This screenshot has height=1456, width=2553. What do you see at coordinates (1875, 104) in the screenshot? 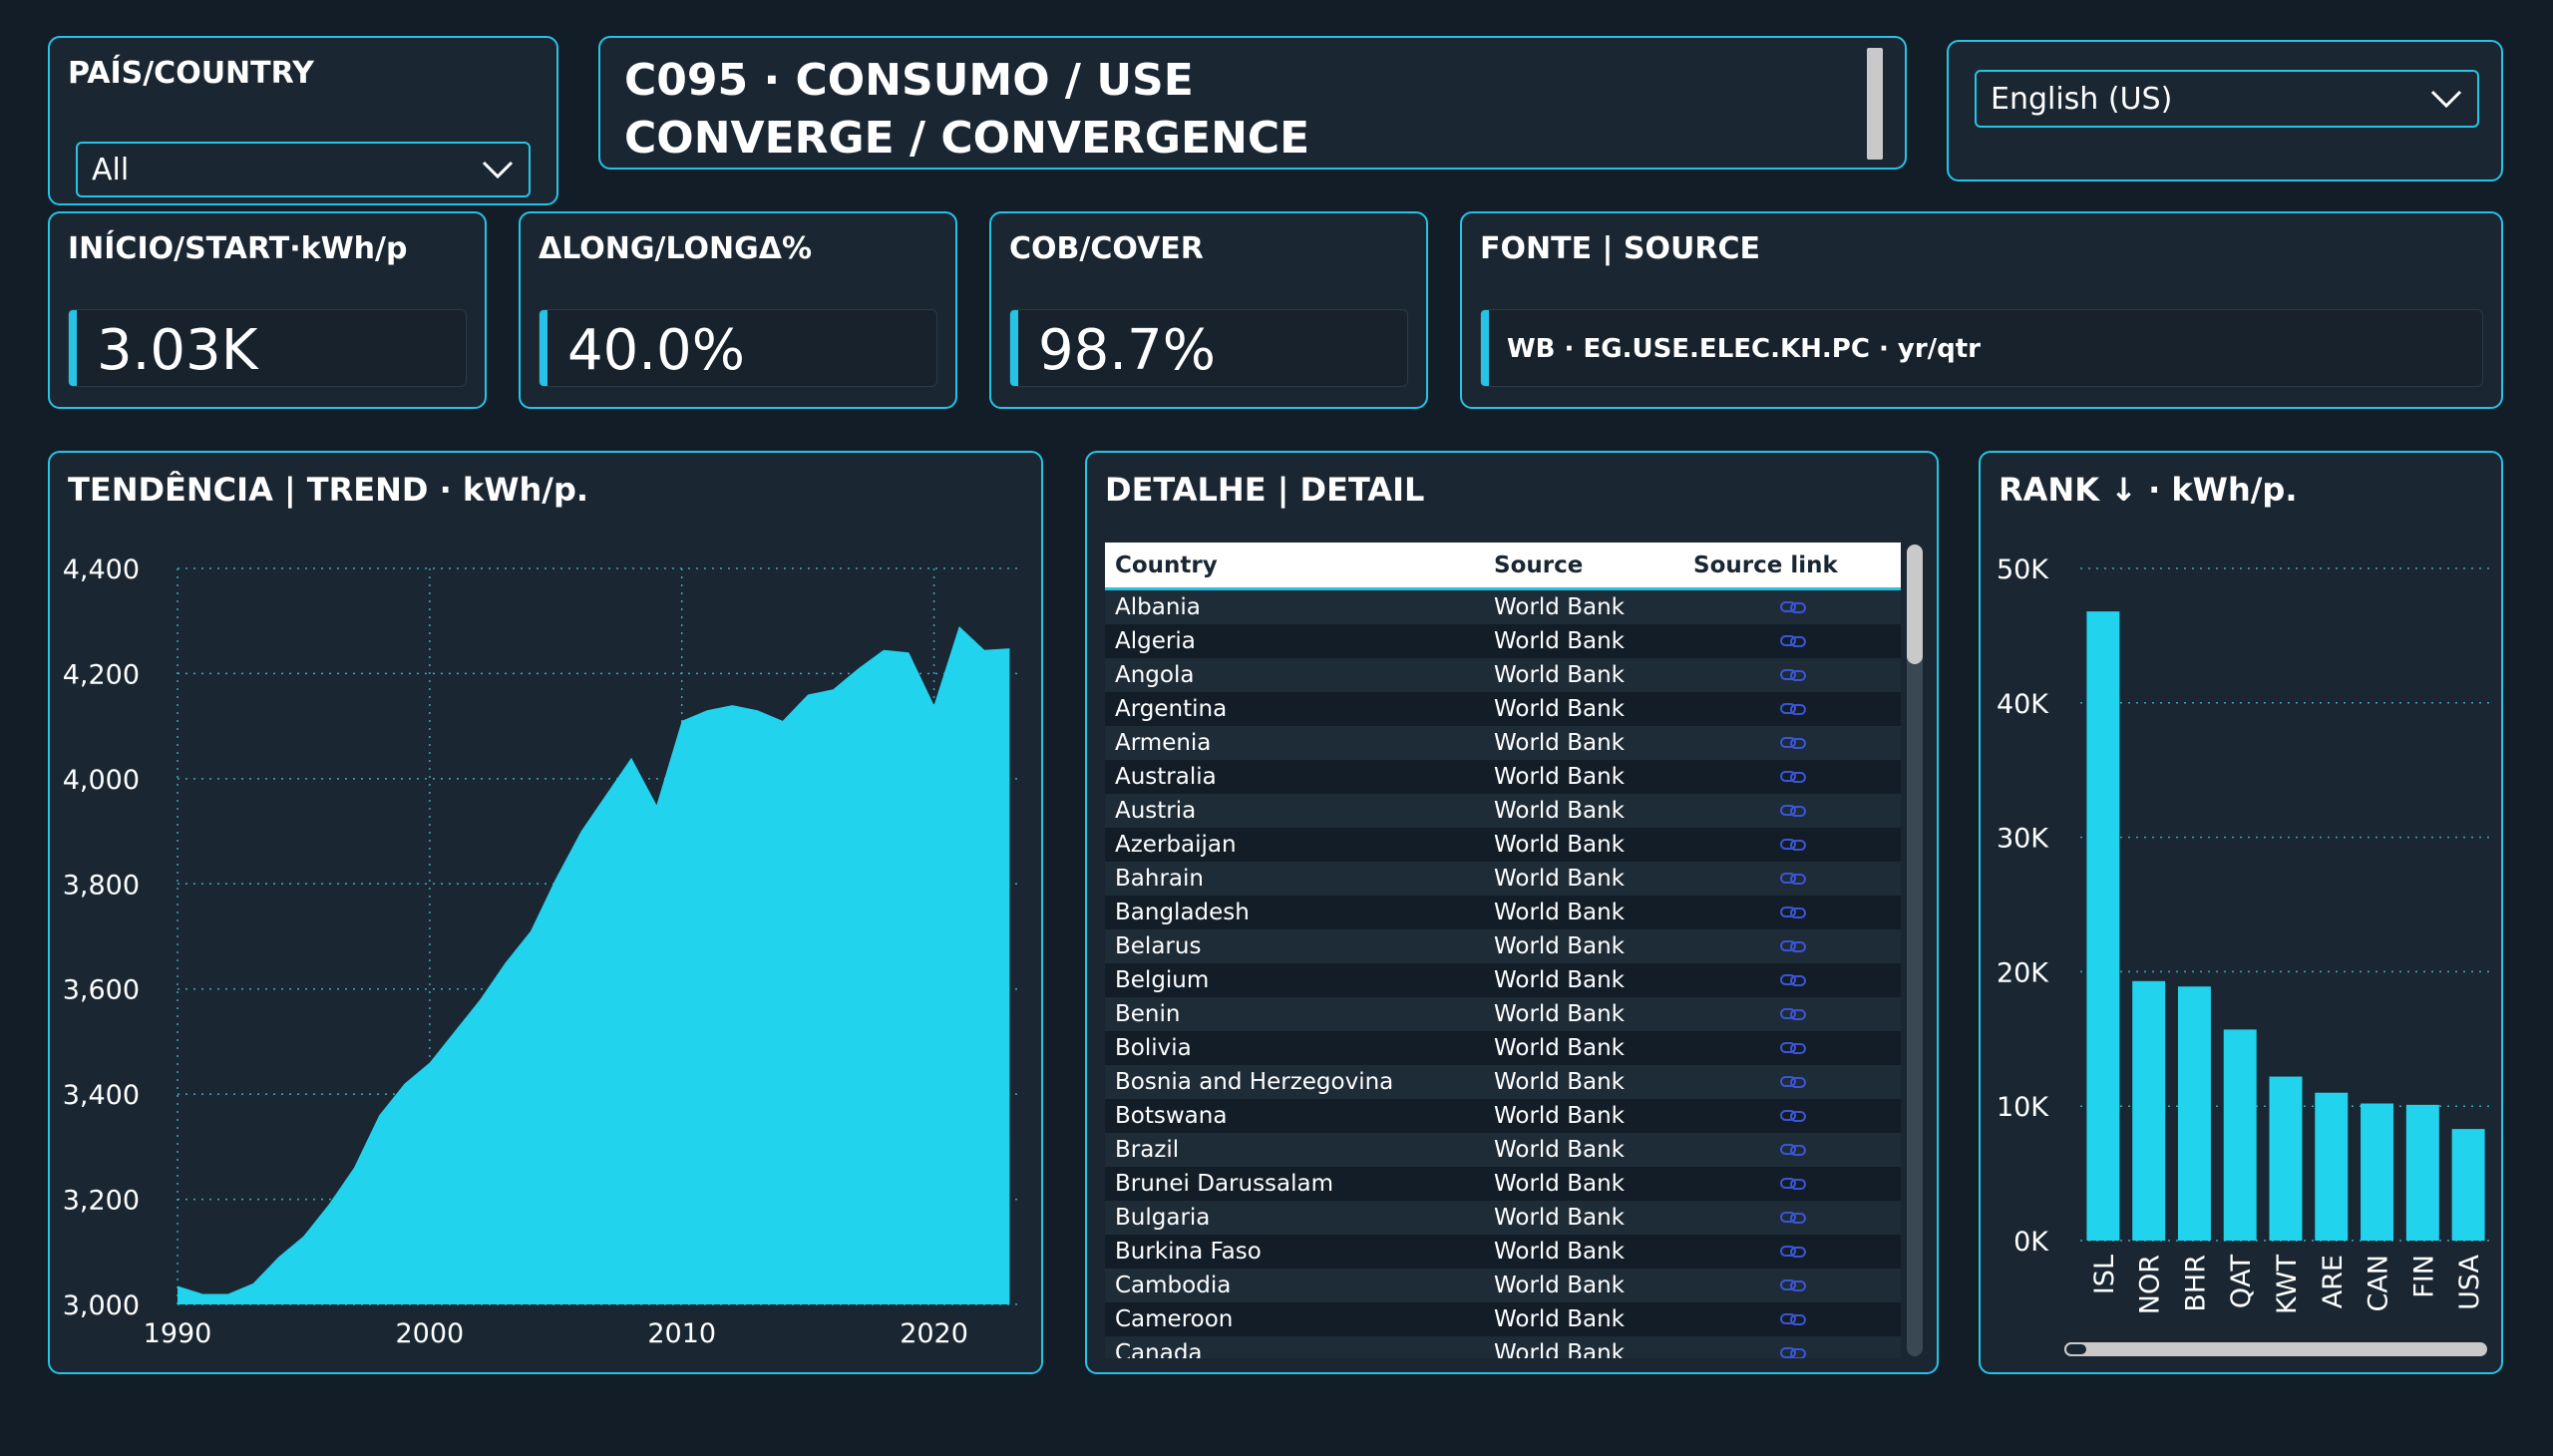
I see `title-scrollbar` at bounding box center [1875, 104].